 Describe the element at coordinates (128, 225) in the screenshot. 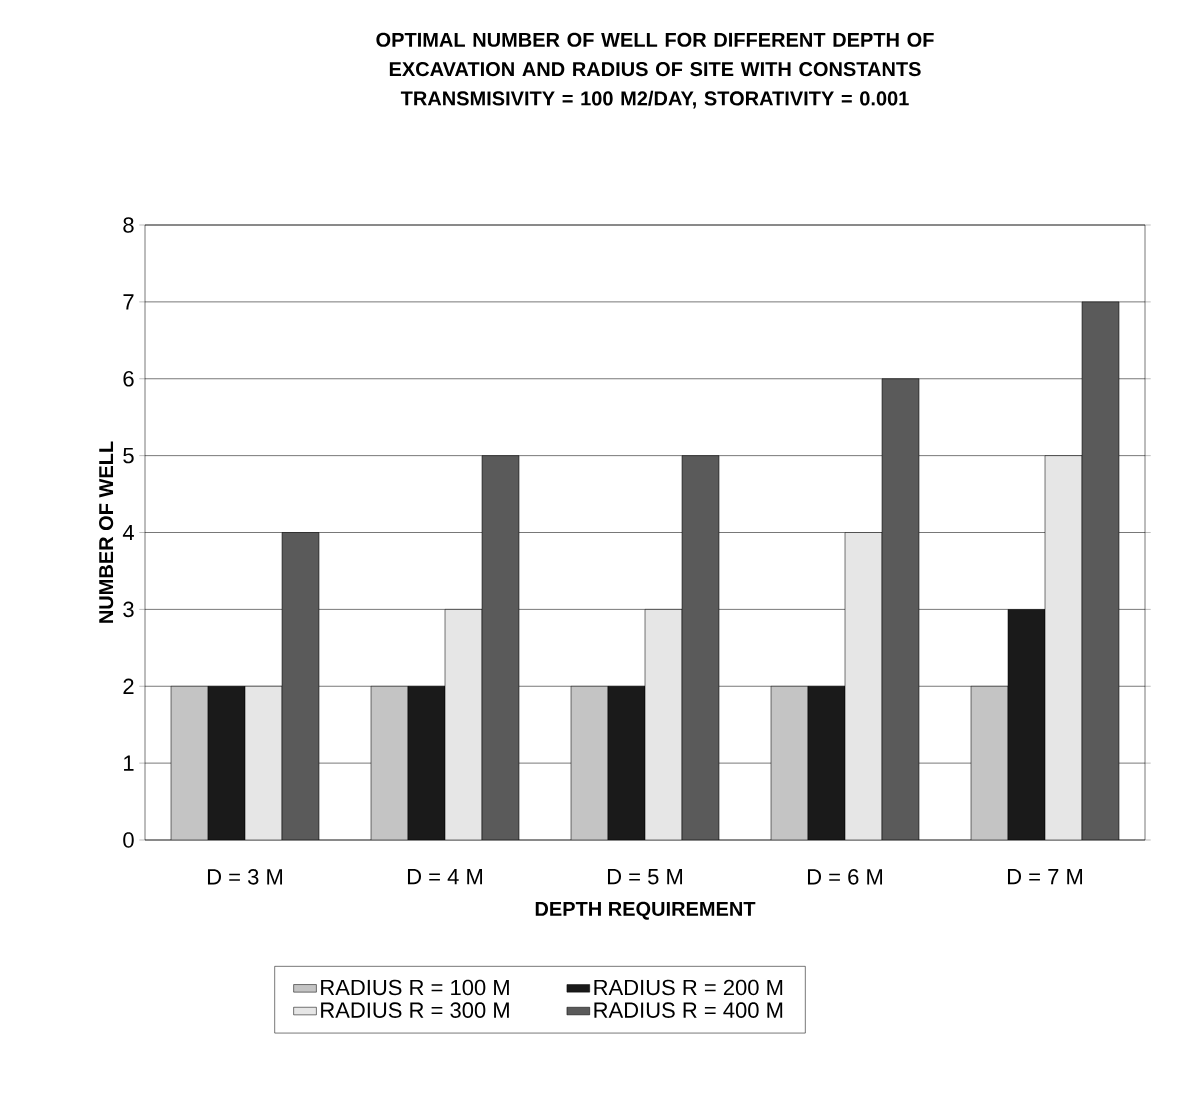

I see `y-tick-label: 8` at that location.